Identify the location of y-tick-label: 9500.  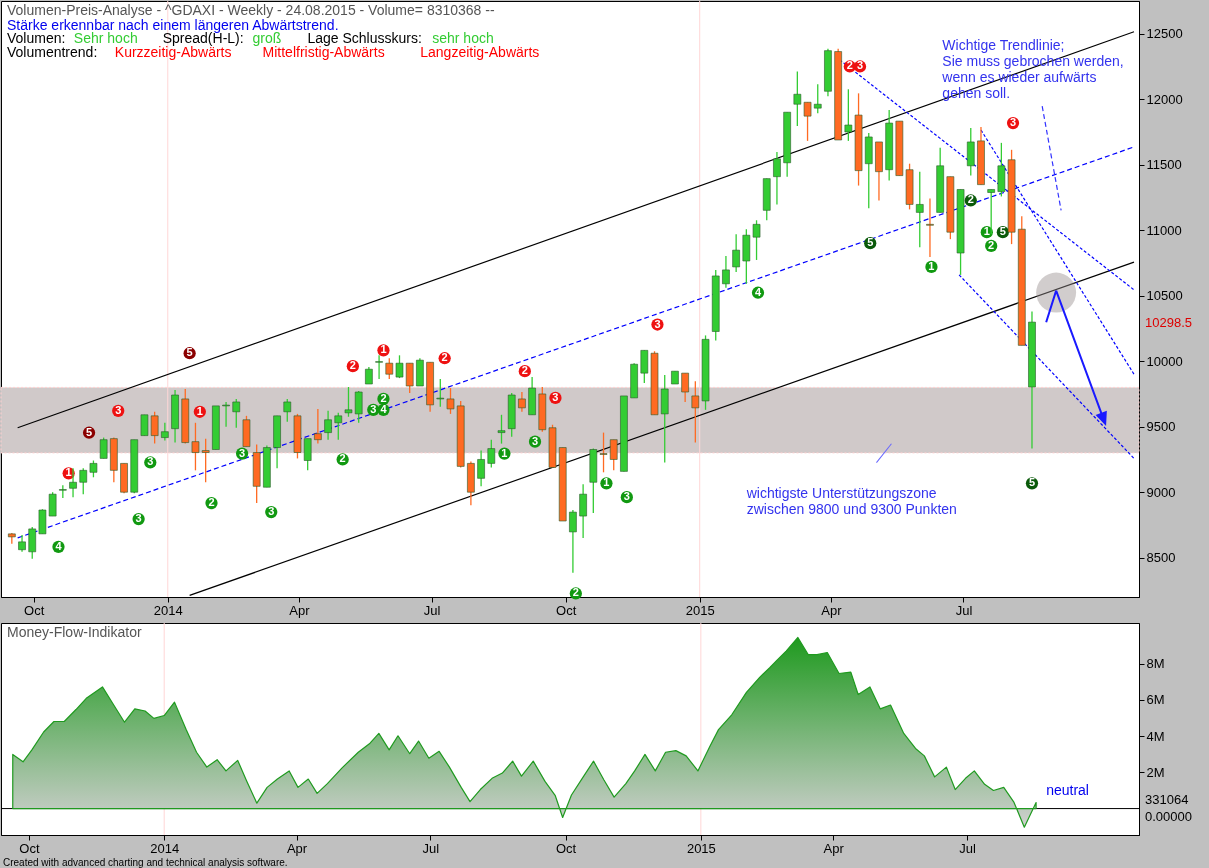
(1161, 427).